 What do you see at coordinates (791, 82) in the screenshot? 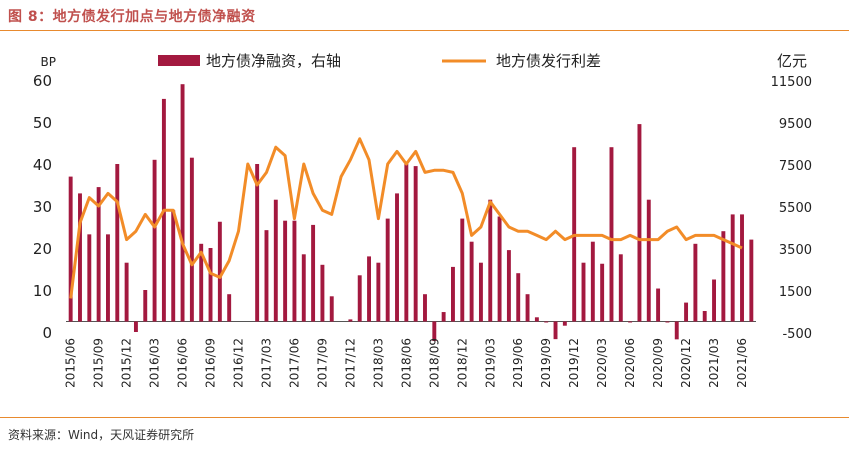
I see `right-tick-label: 11500` at bounding box center [791, 82].